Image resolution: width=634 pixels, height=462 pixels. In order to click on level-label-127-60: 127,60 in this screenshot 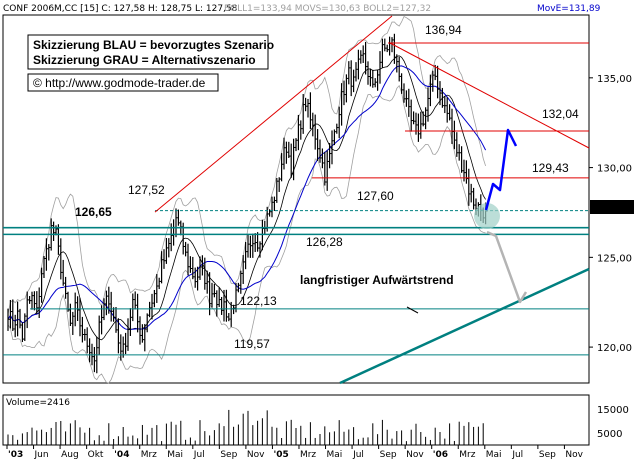, I will do `click(375, 196)`.